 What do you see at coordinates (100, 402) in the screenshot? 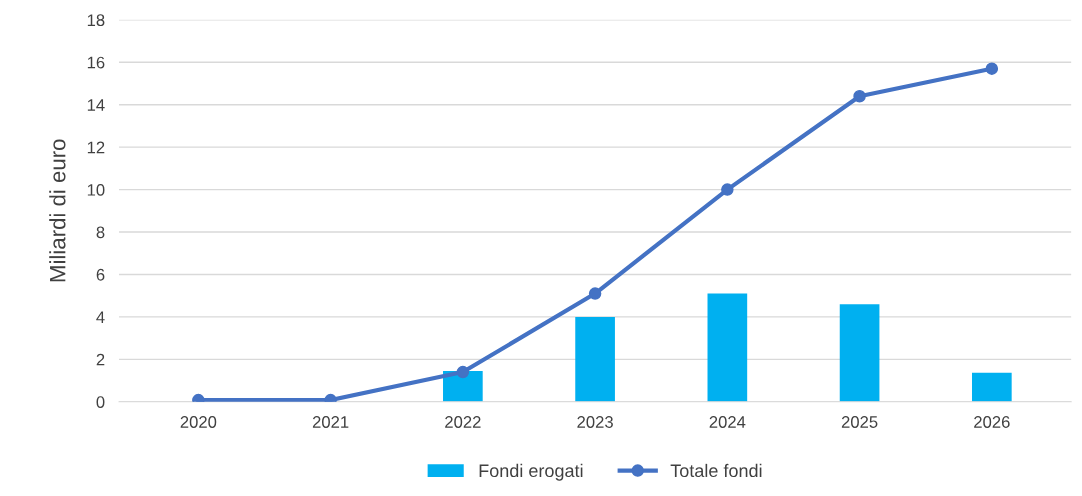
I see `y-tick-label: 0` at bounding box center [100, 402].